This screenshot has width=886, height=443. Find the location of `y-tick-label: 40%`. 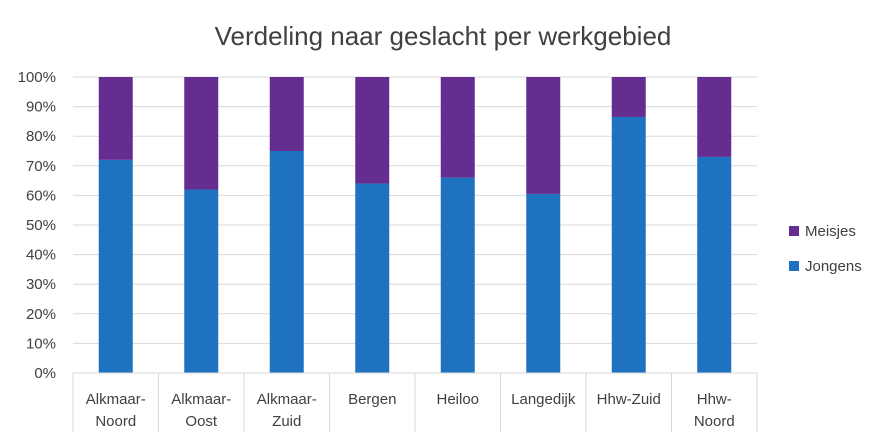

y-tick-label: 40% is located at coordinates (41, 255).